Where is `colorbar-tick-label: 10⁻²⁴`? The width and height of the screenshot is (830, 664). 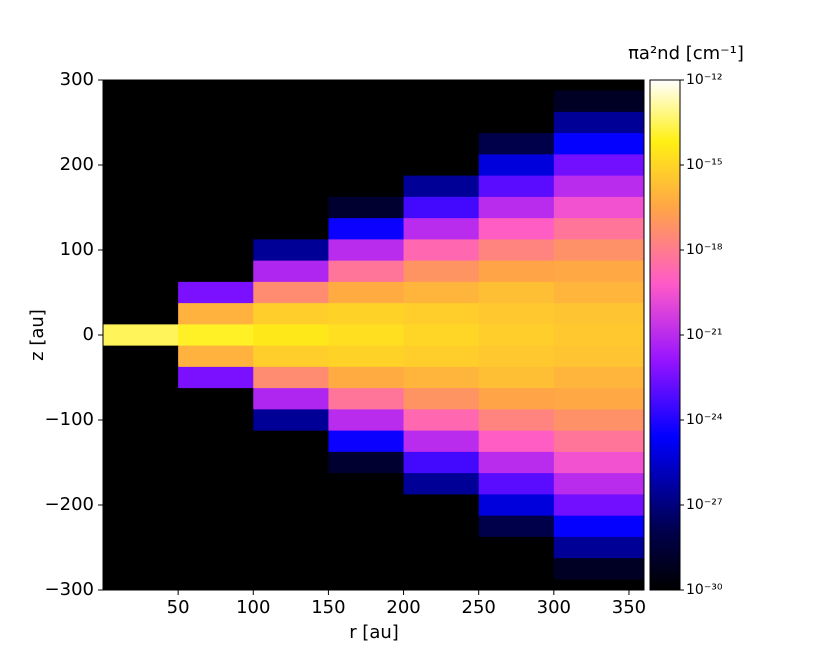 colorbar-tick-label: 10⁻²⁴ is located at coordinates (704, 420).